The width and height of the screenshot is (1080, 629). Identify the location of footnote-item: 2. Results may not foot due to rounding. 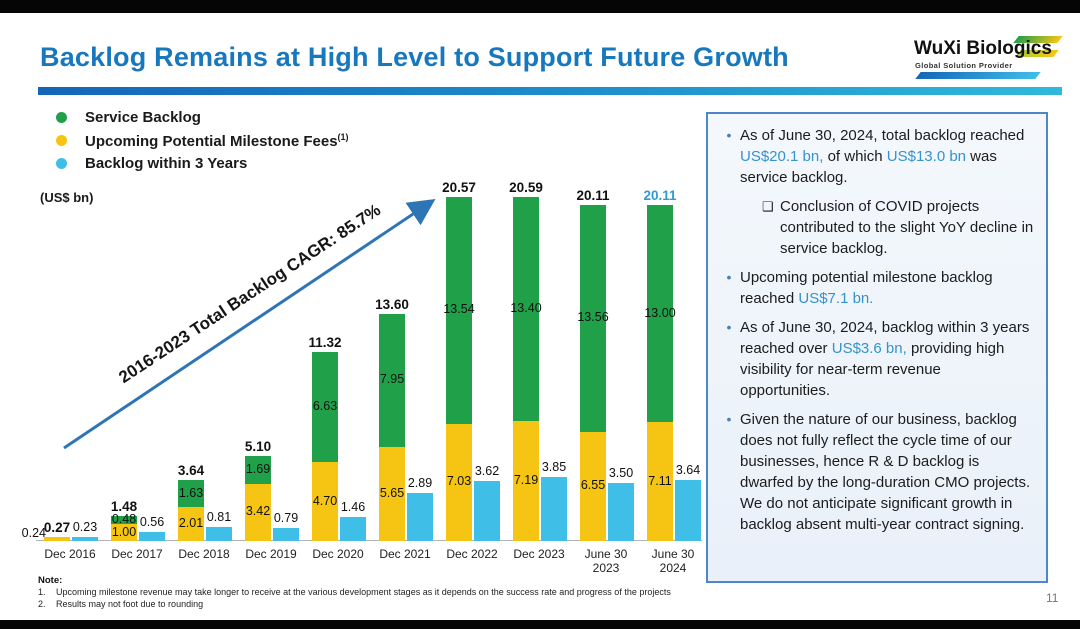
(121, 603).